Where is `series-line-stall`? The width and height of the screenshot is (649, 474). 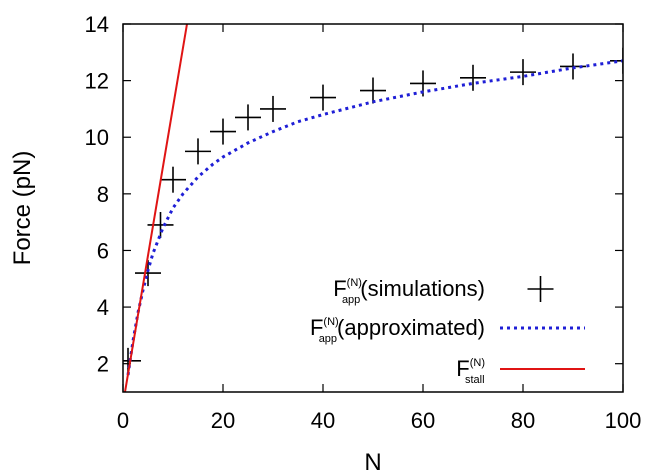 series-line-stall is located at coordinates (156, 208).